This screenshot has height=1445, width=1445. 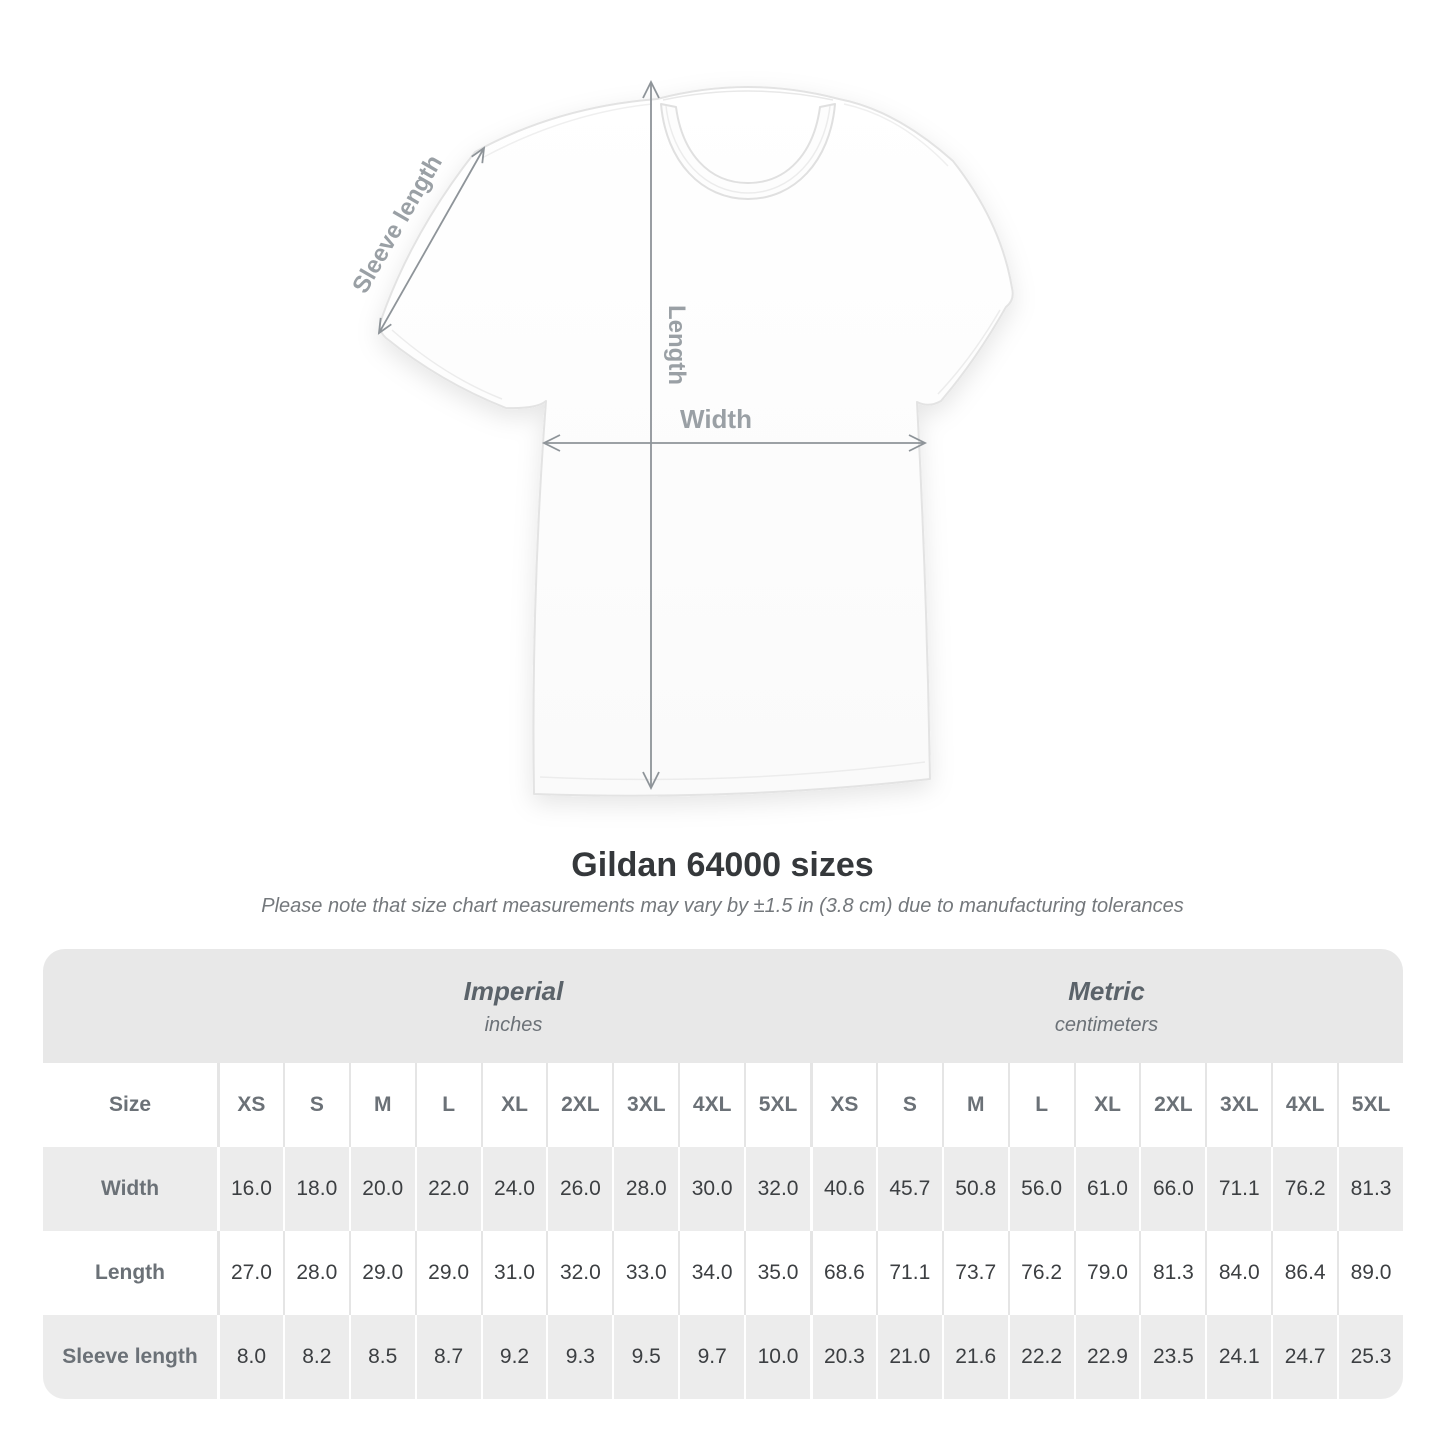 I want to click on group-header-metric: Metric centimeters, so click(x=1106, y=1006).